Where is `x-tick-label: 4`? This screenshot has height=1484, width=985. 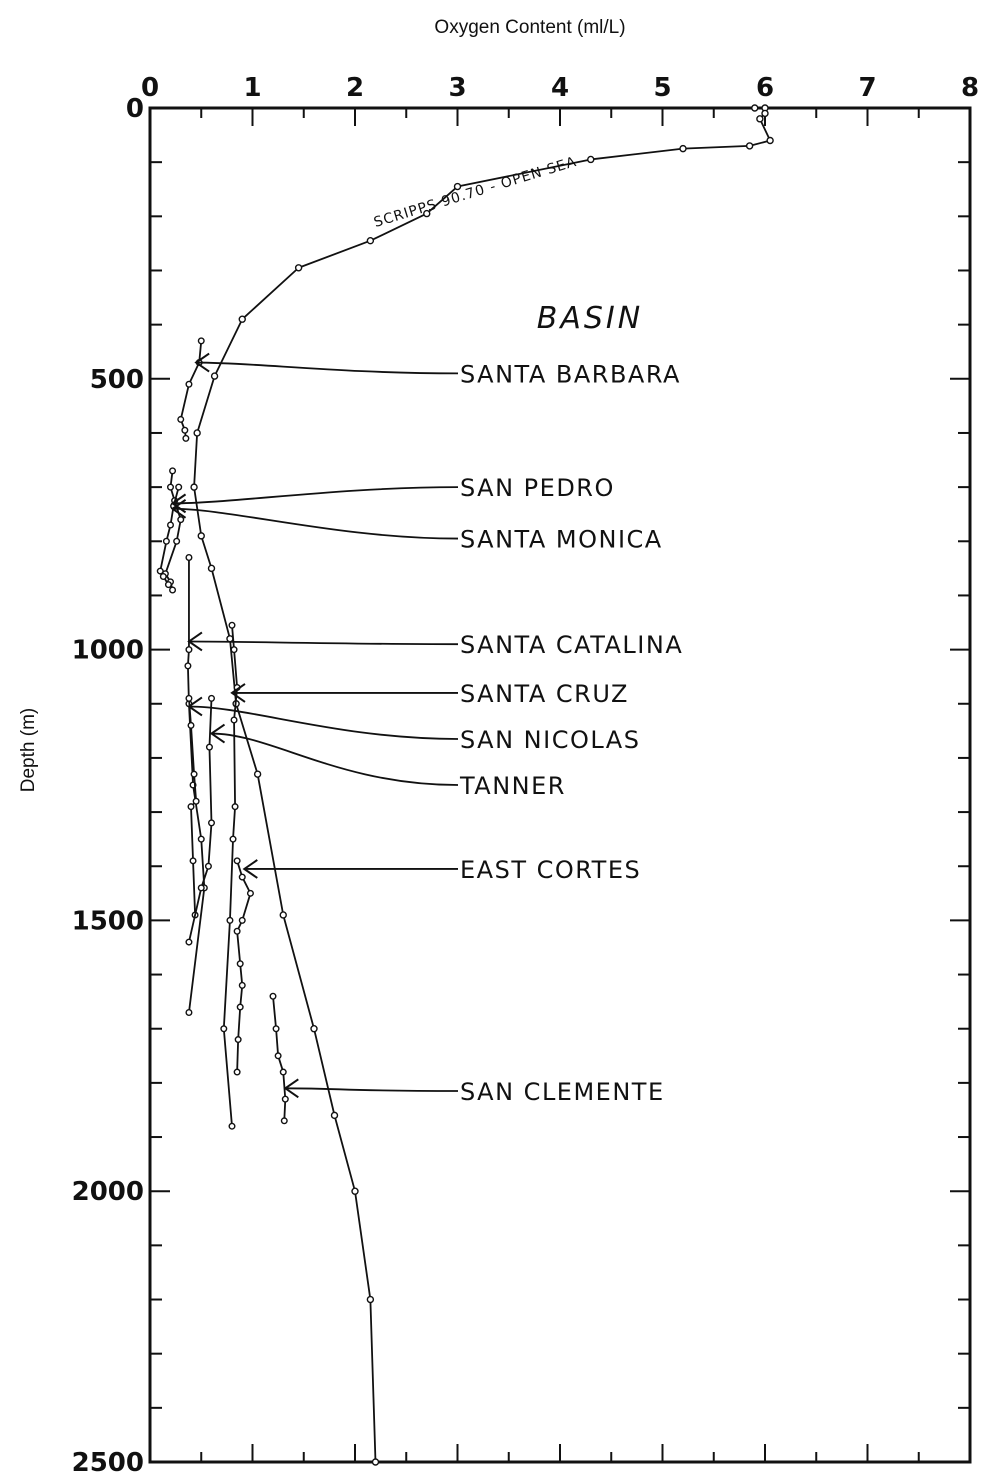 x-tick-label: 4 is located at coordinates (560, 88).